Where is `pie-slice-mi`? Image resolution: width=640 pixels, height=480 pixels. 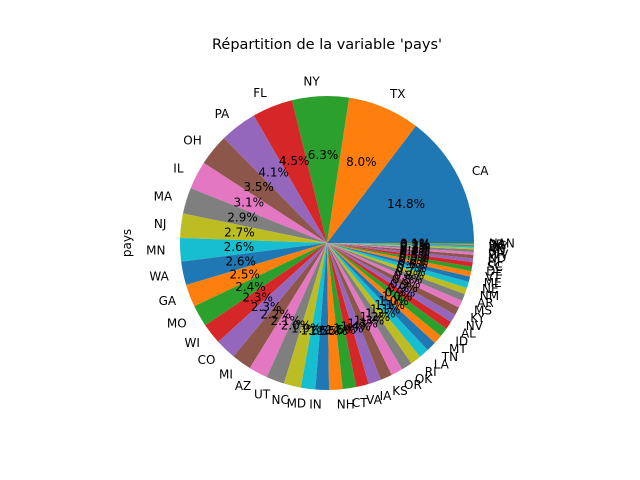 pie-slice-mi is located at coordinates (280, 306).